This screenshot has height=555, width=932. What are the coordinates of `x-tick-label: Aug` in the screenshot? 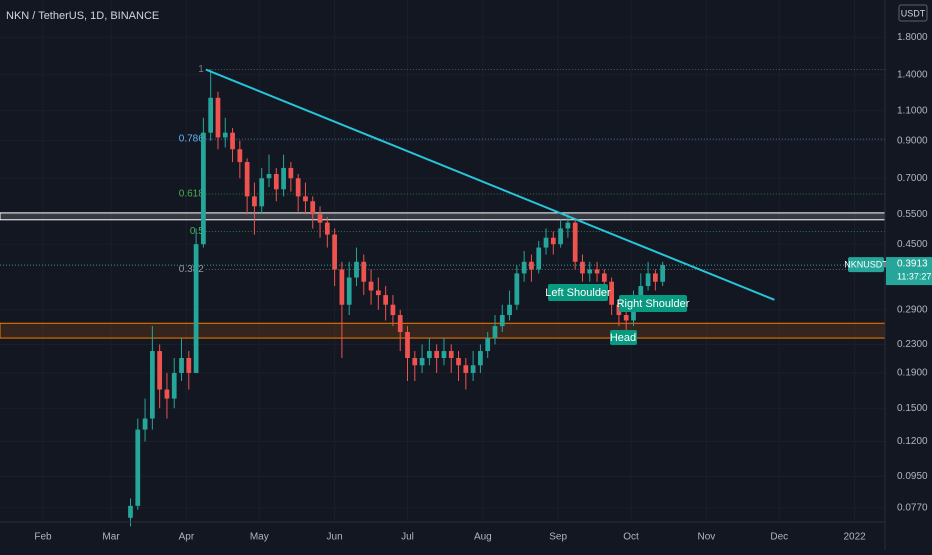 It's located at (483, 537).